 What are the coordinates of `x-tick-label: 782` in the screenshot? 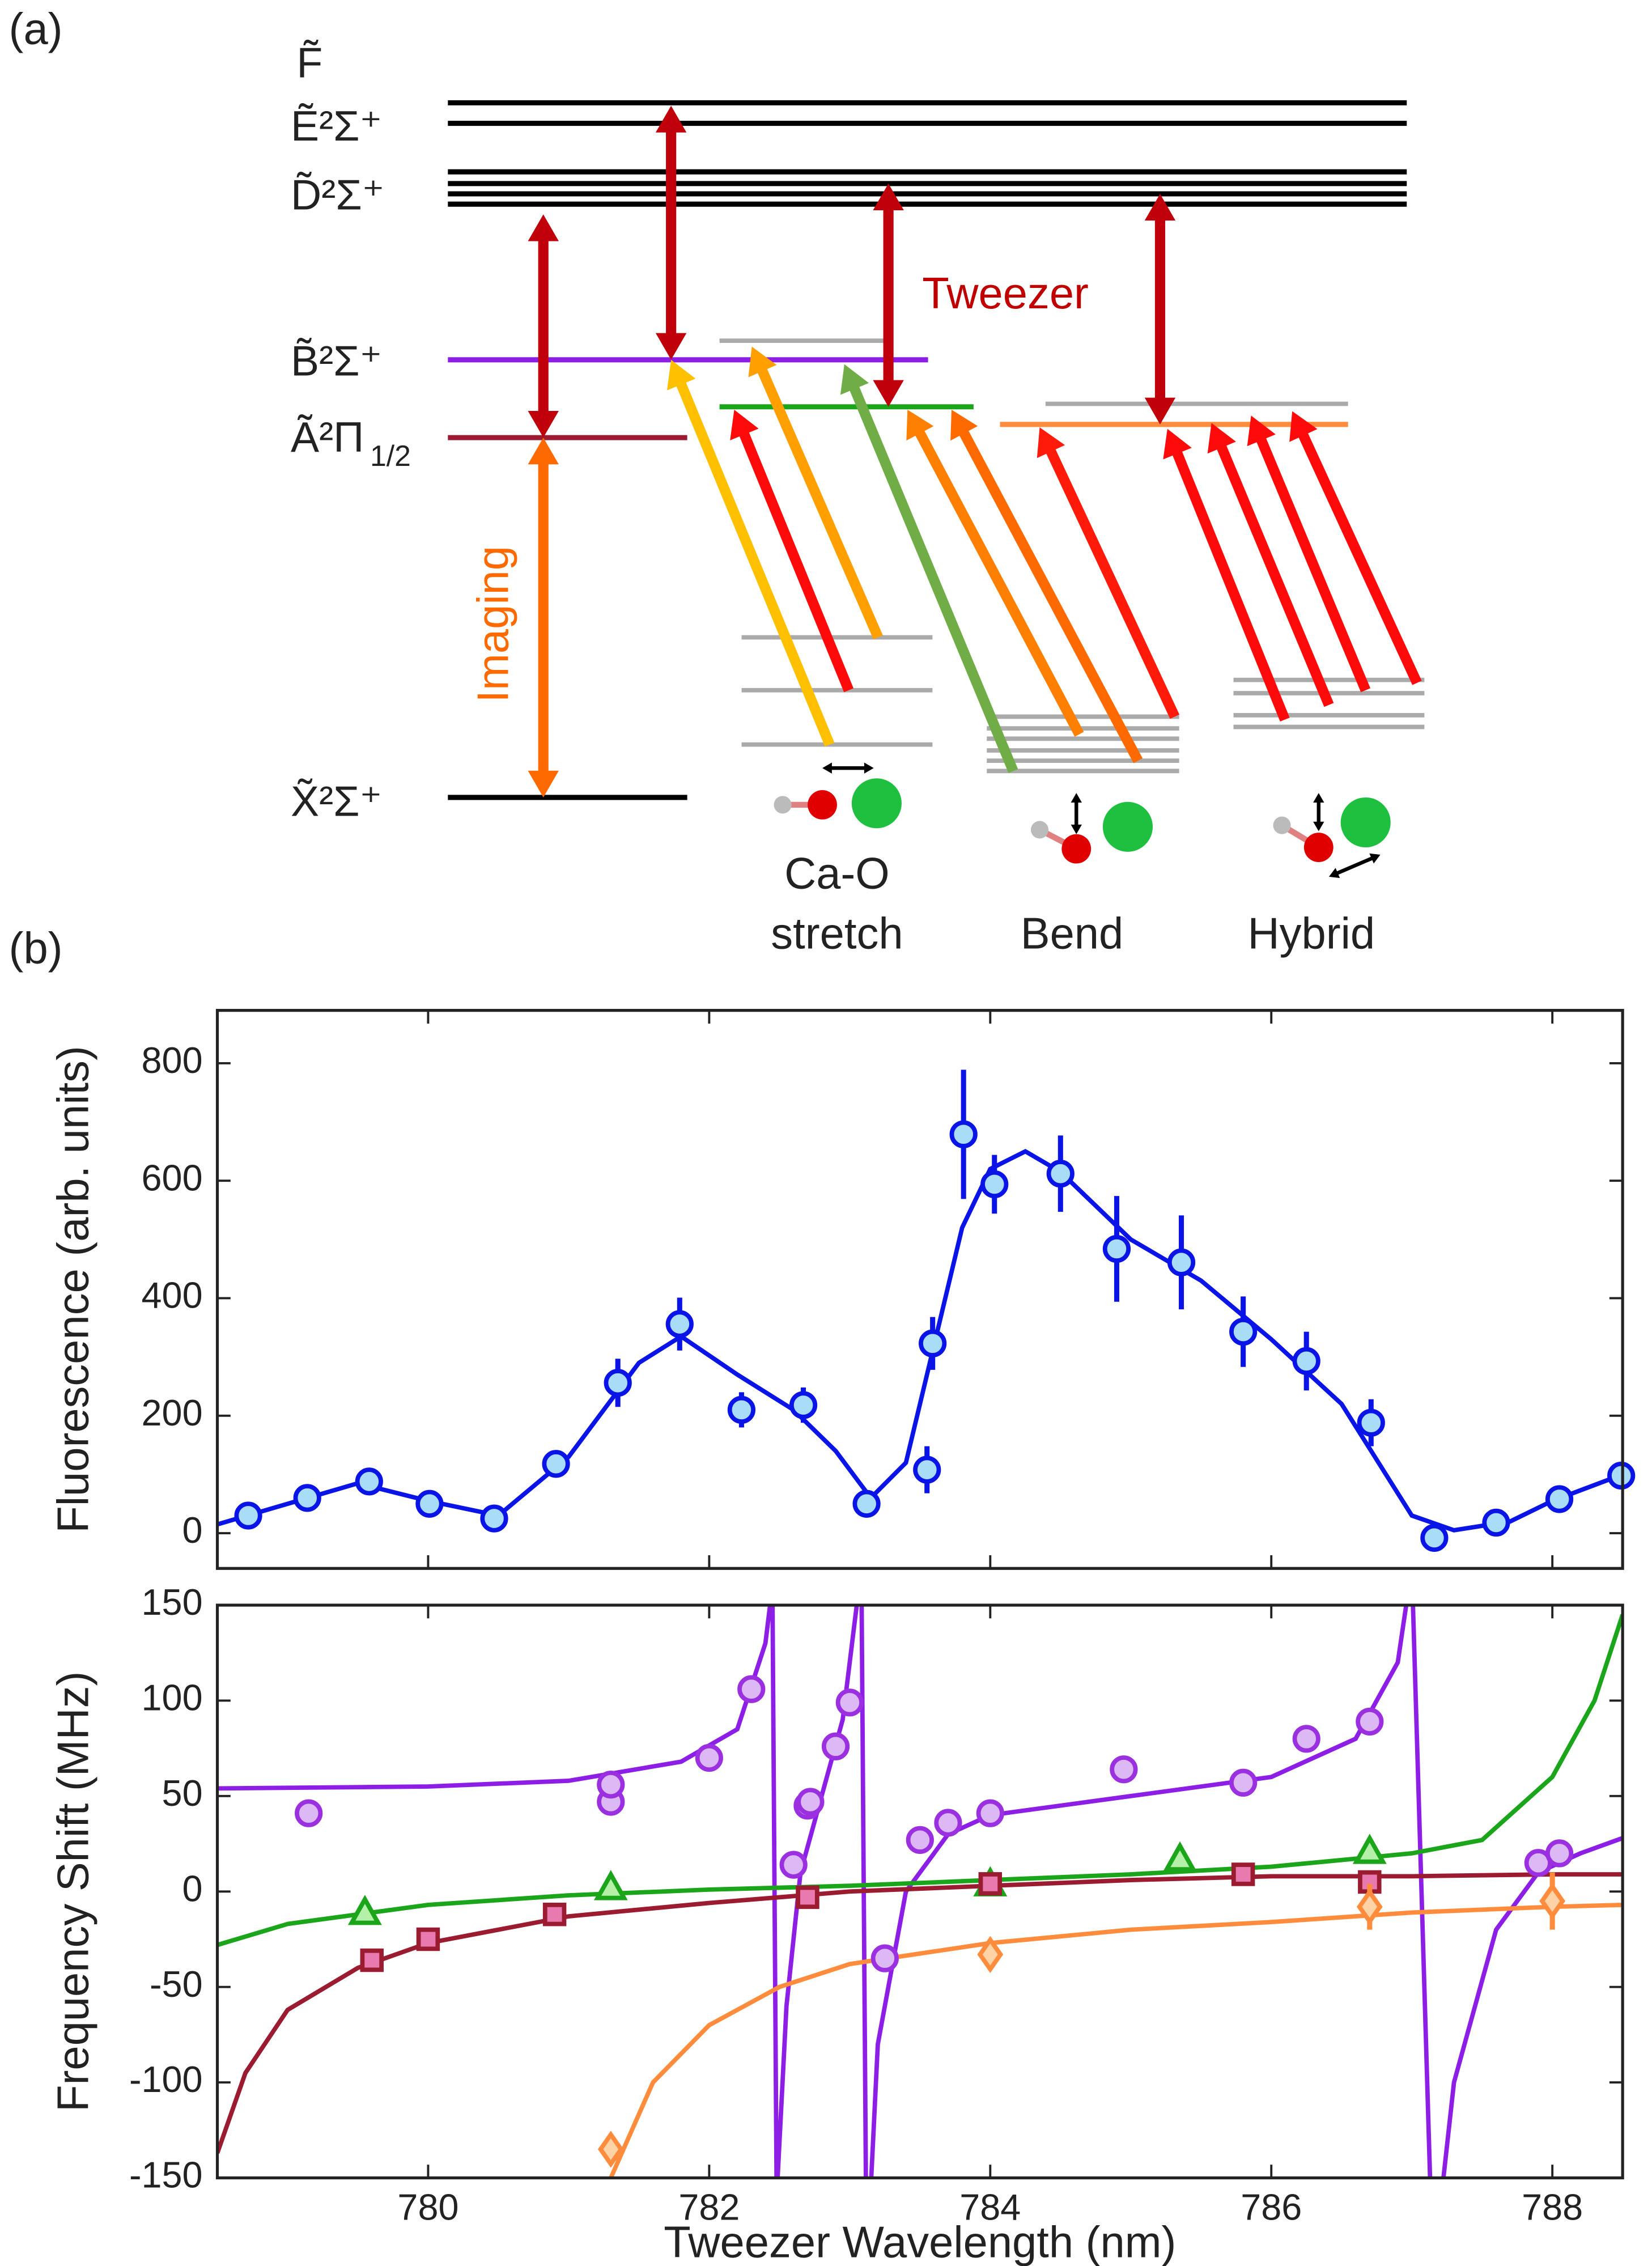 It's located at (709, 2207).